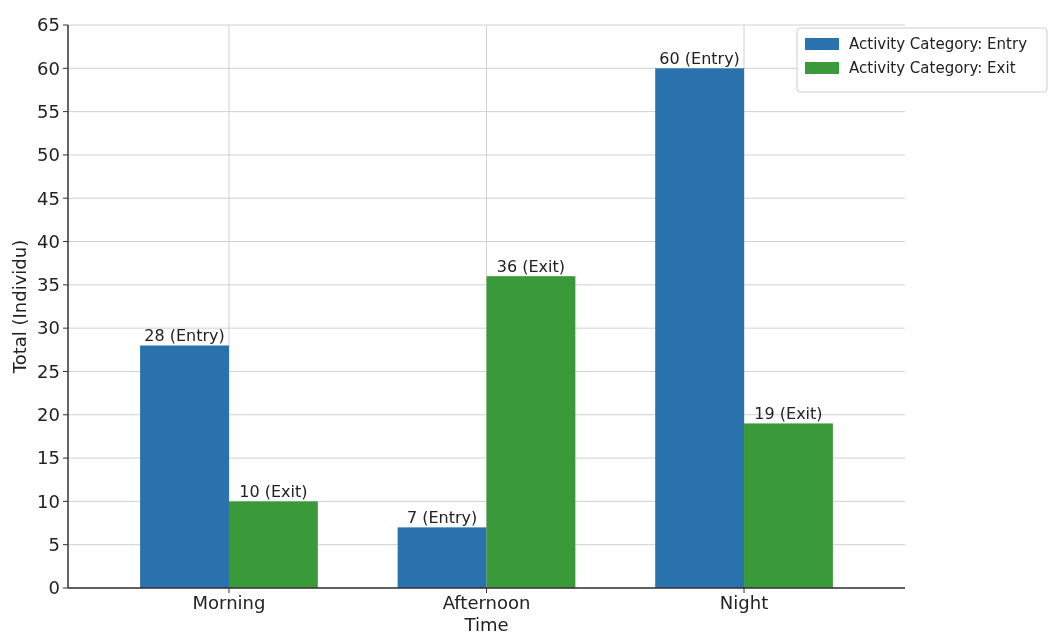 This screenshot has width=1050, height=635. Describe the element at coordinates (932, 68) in the screenshot. I see `legend-label: Activity Category: Exit` at that location.